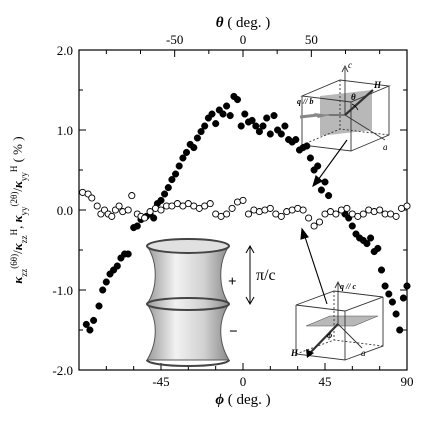  Describe the element at coordinates (250, 301) in the screenshot. I see `period-arrow-head-bottom` at that location.